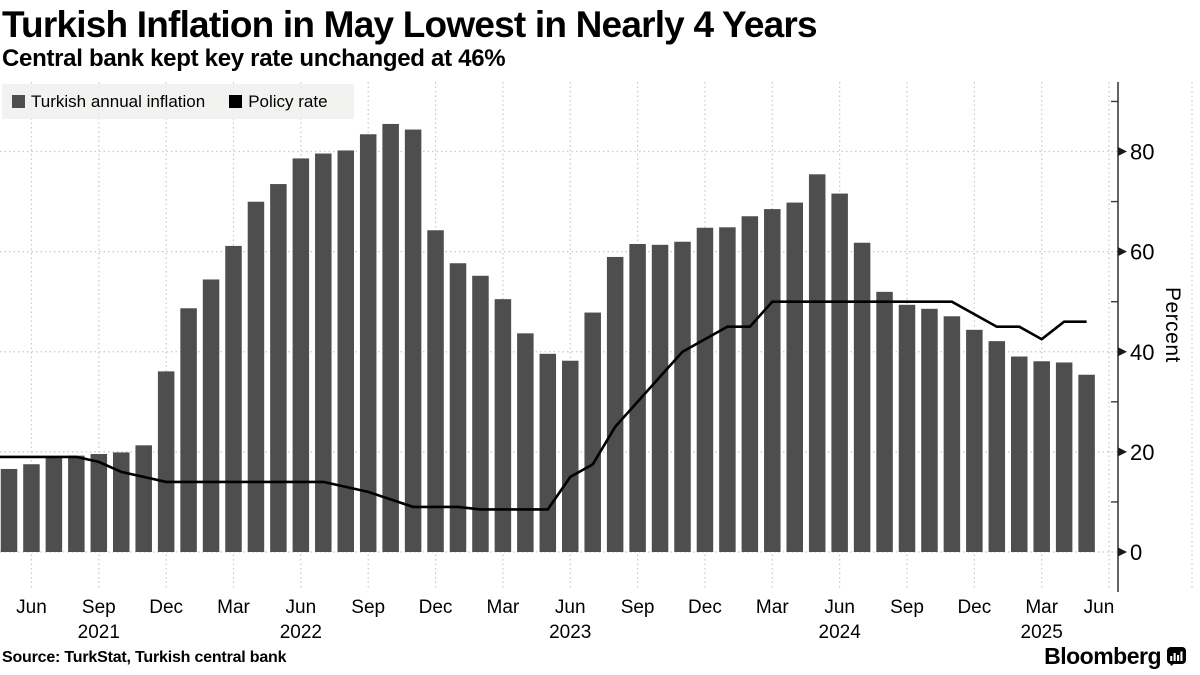 This screenshot has width=1200, height=675. What do you see at coordinates (1176, 656) in the screenshot?
I see `bloomberg-logo-icon` at bounding box center [1176, 656].